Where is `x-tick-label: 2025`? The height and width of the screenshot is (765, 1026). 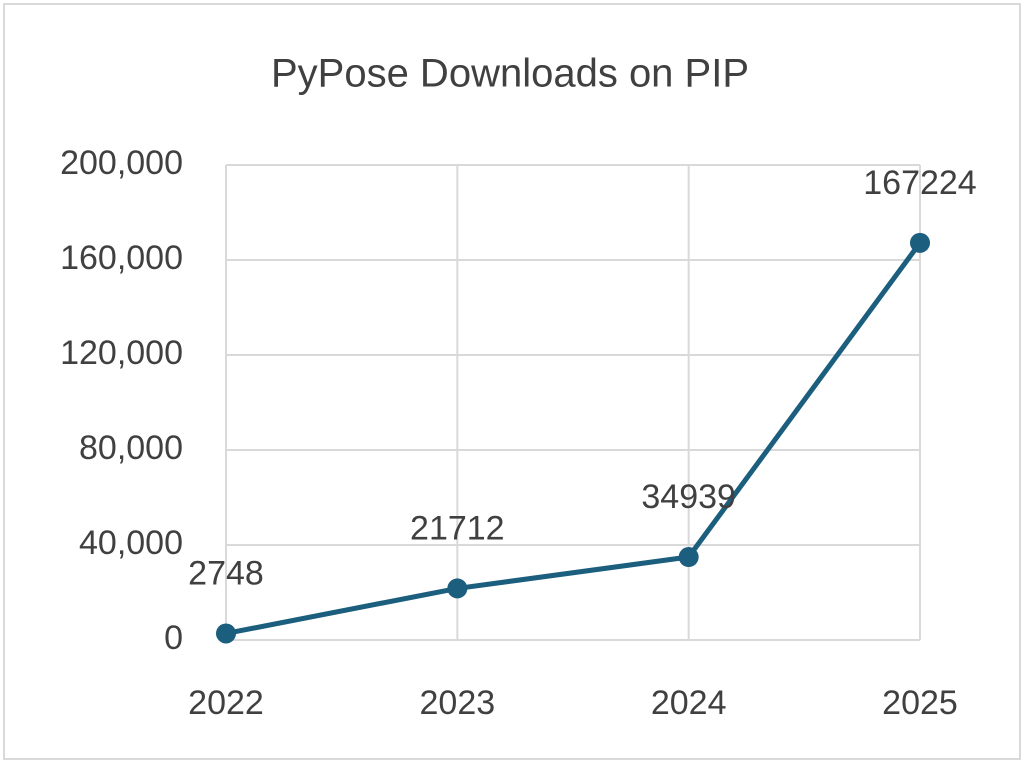
x-tick-label: 2025 is located at coordinates (920, 703).